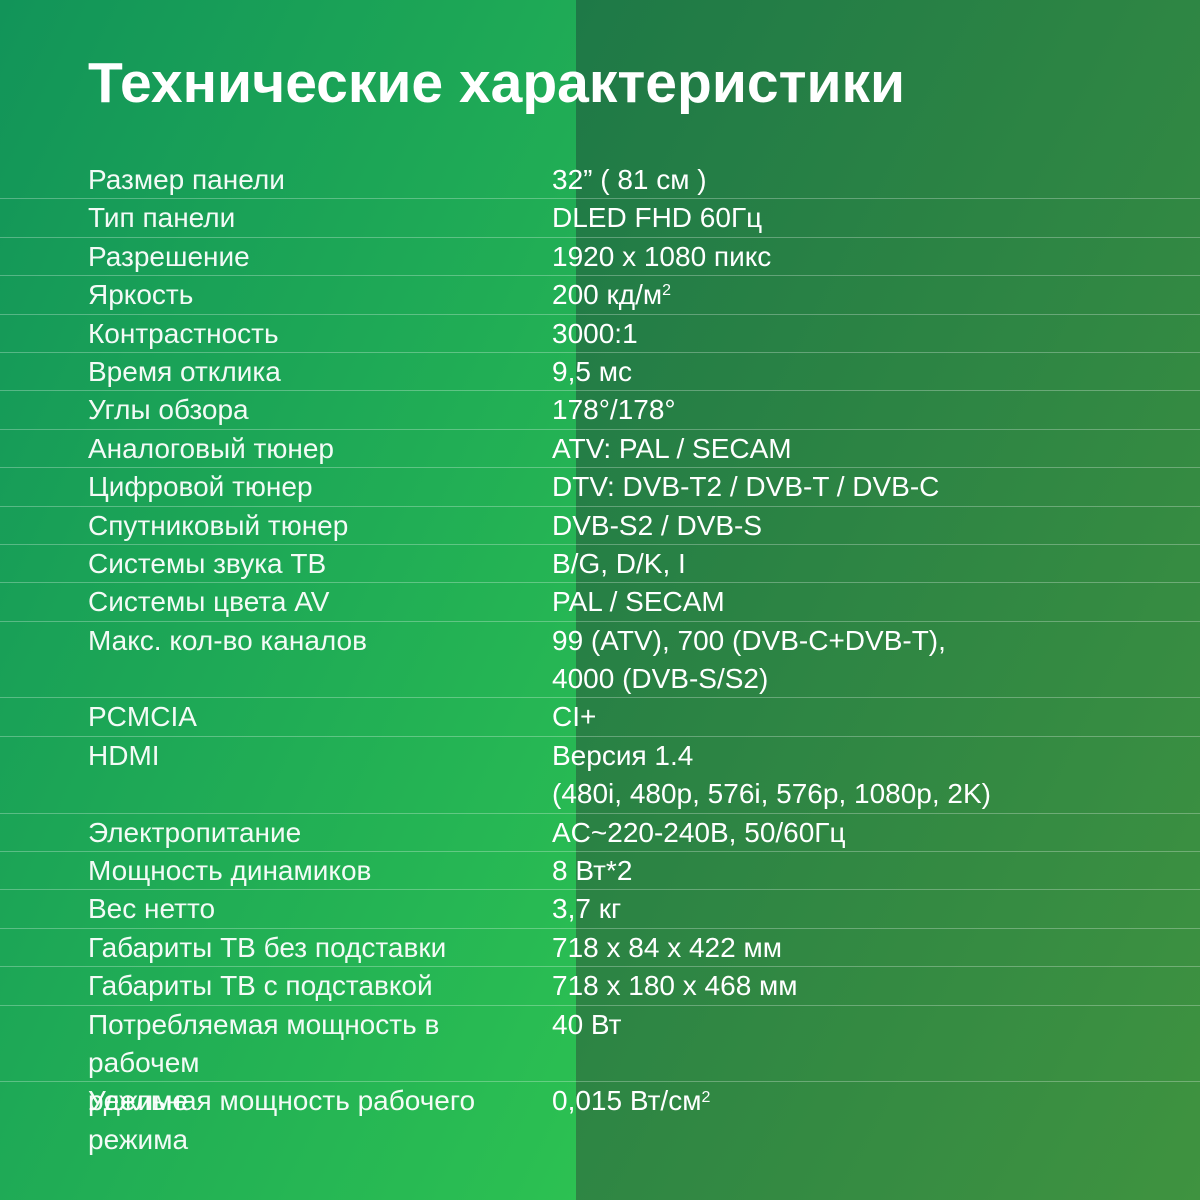 This screenshot has width=1200, height=1200. I want to click on spec-label: Мощность динамиков, so click(230, 871).